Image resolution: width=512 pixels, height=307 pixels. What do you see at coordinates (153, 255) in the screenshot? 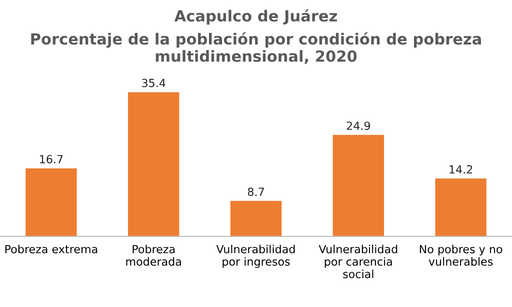
I see `x-tick-label: Pobreza moderada` at bounding box center [153, 255].